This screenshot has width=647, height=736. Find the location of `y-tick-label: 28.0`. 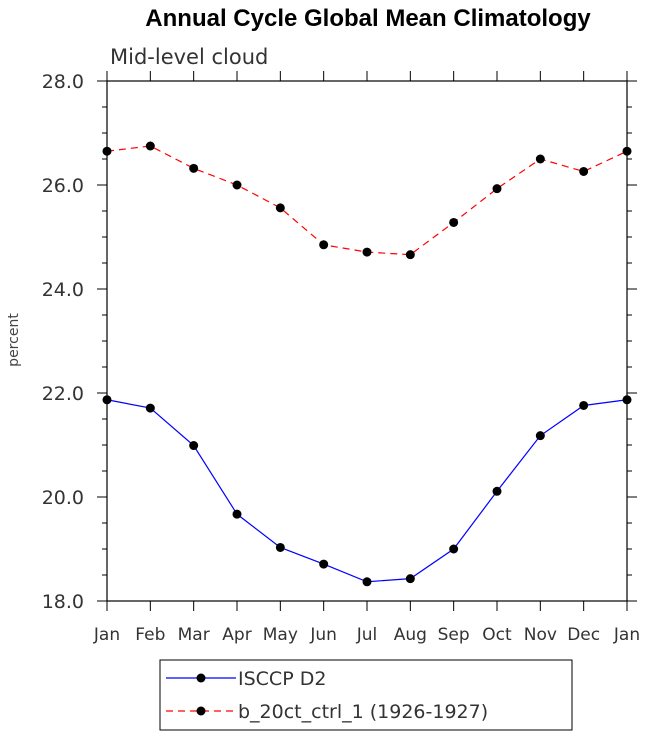

y-tick-label: 28.0 is located at coordinates (63, 82).